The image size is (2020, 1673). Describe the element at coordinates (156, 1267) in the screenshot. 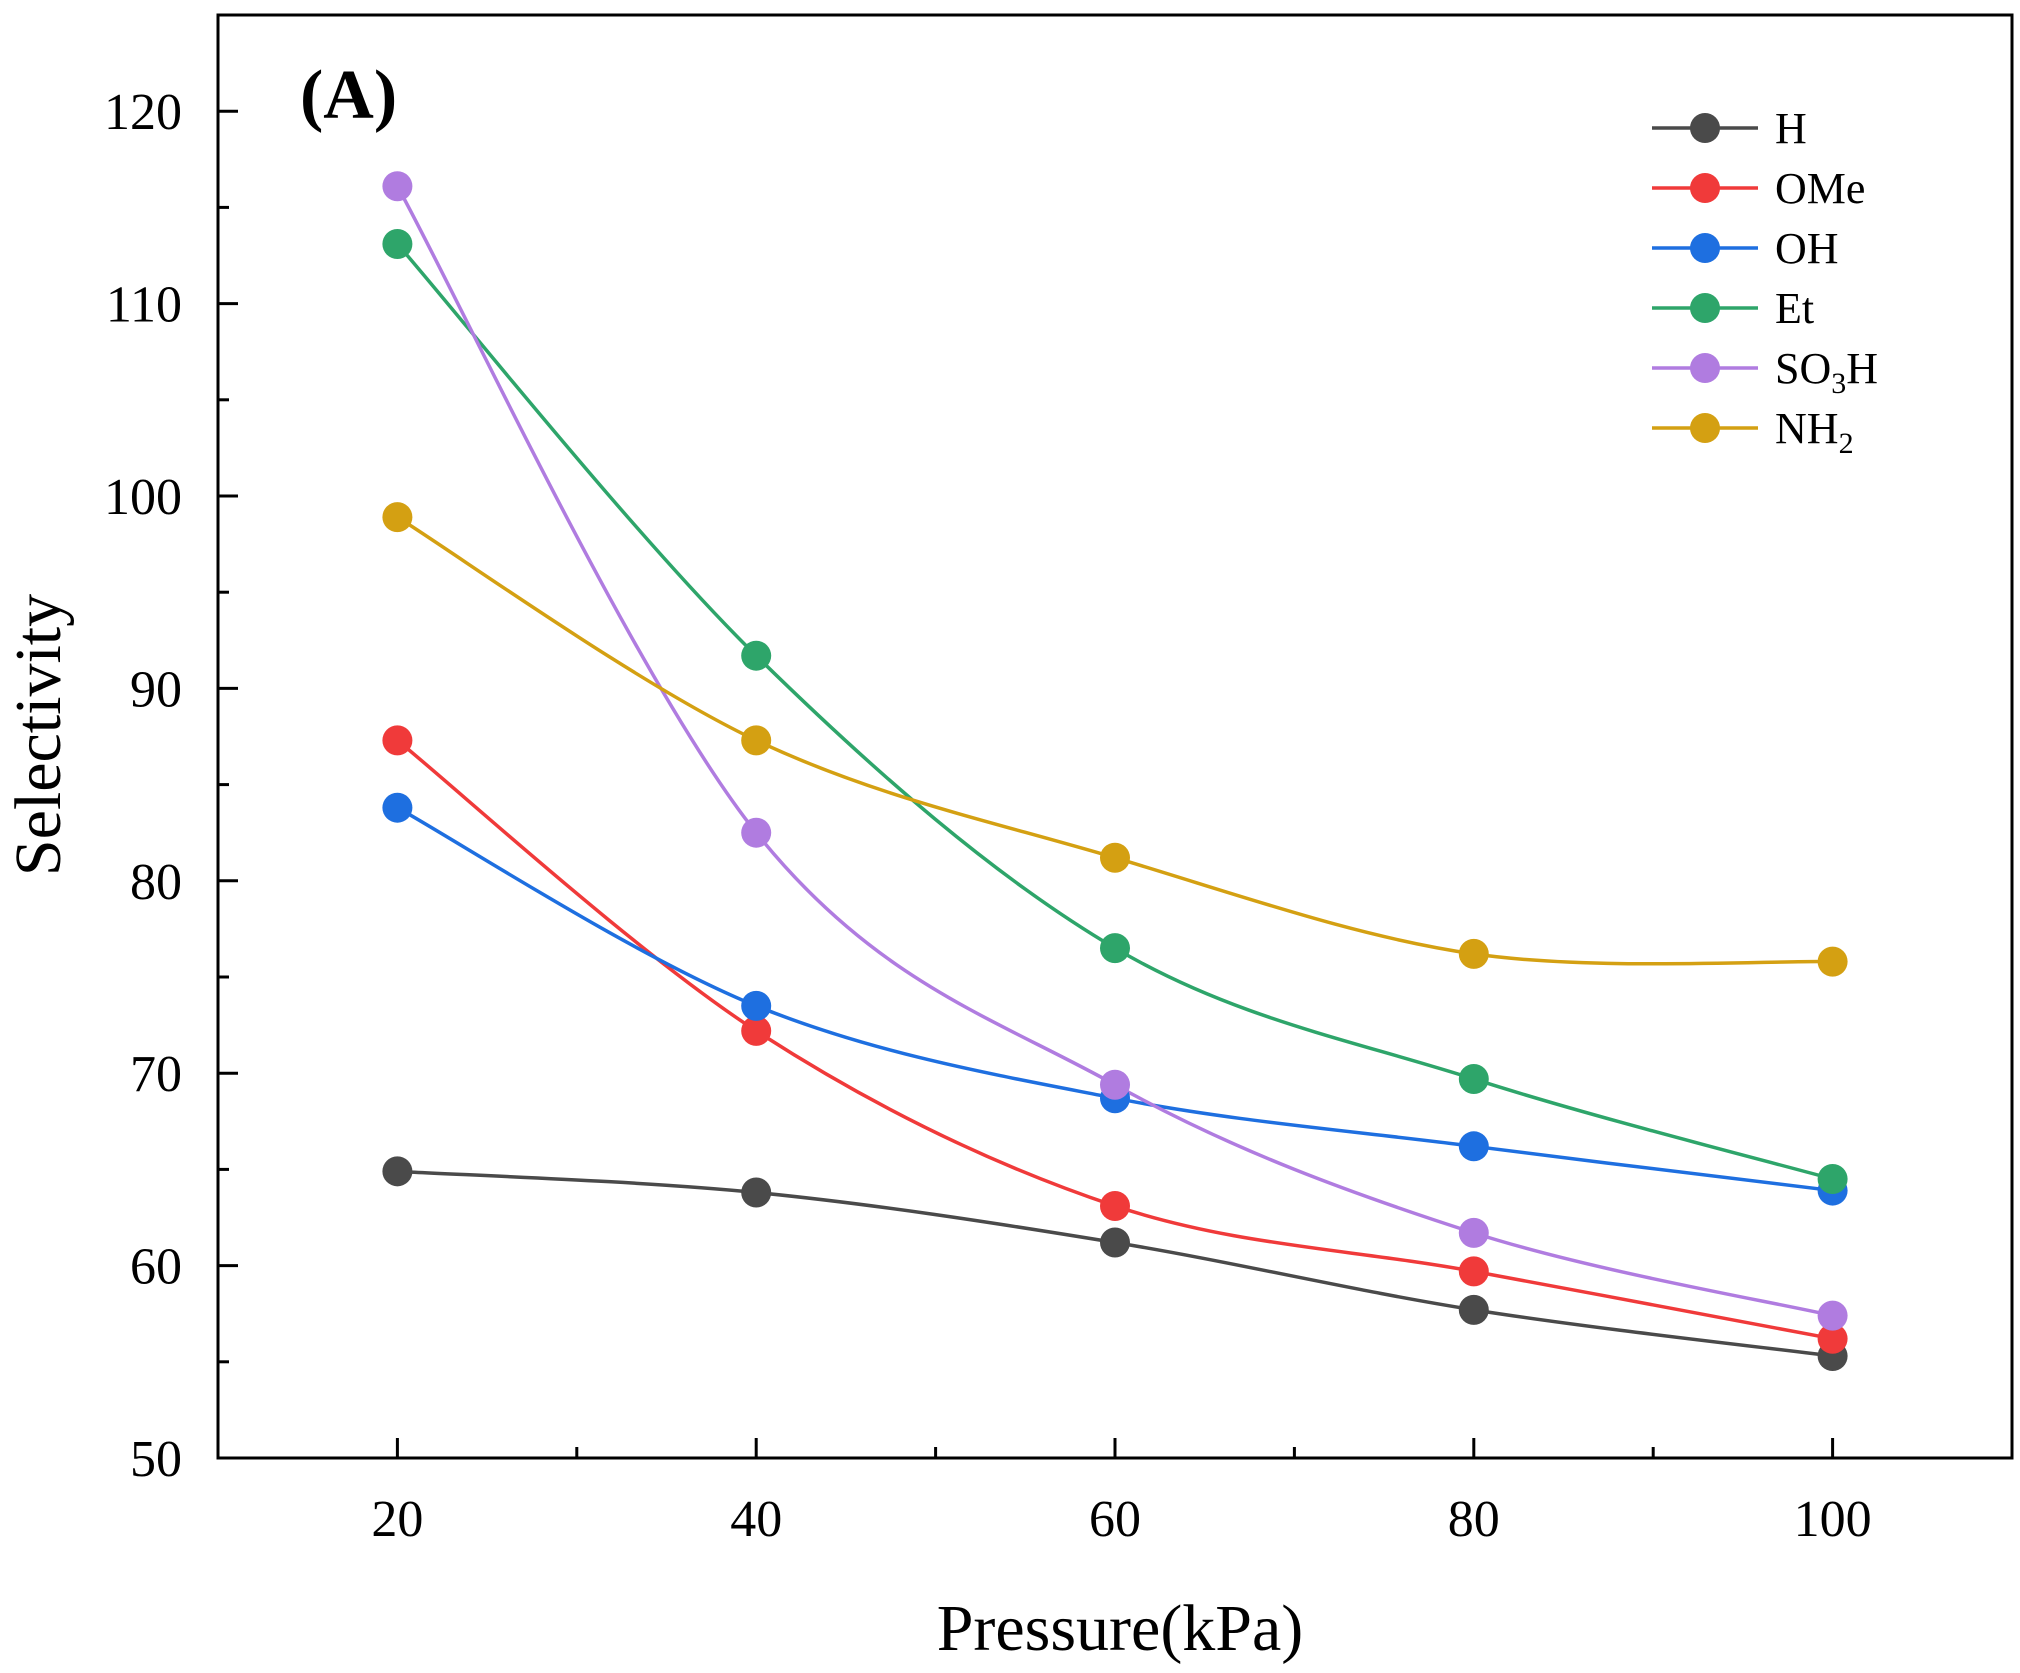

I see `y-tick-label: 60` at that location.